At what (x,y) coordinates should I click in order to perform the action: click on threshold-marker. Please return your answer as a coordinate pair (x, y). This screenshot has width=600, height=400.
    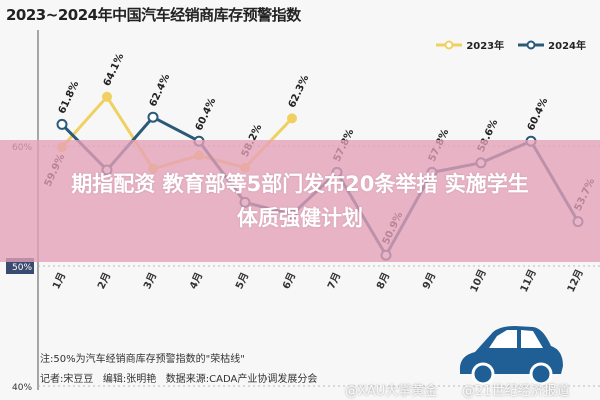
    Looking at the image, I should click on (20, 266).